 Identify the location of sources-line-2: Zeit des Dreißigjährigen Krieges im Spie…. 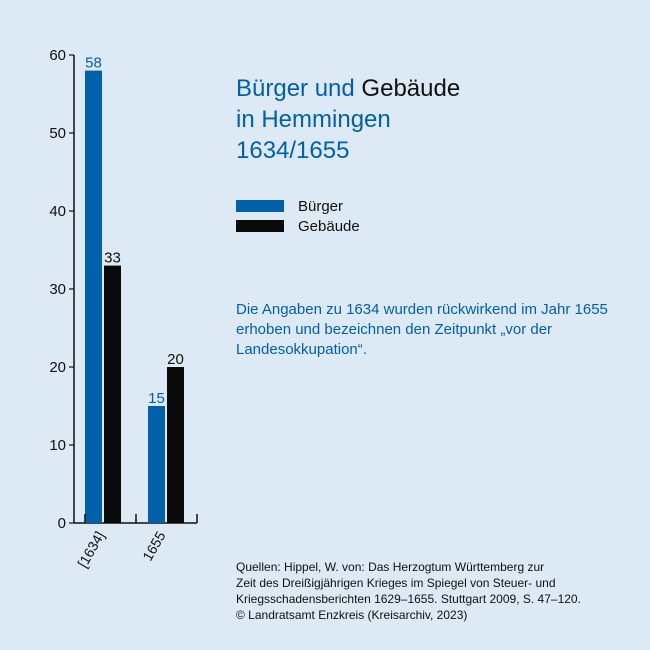
(396, 583).